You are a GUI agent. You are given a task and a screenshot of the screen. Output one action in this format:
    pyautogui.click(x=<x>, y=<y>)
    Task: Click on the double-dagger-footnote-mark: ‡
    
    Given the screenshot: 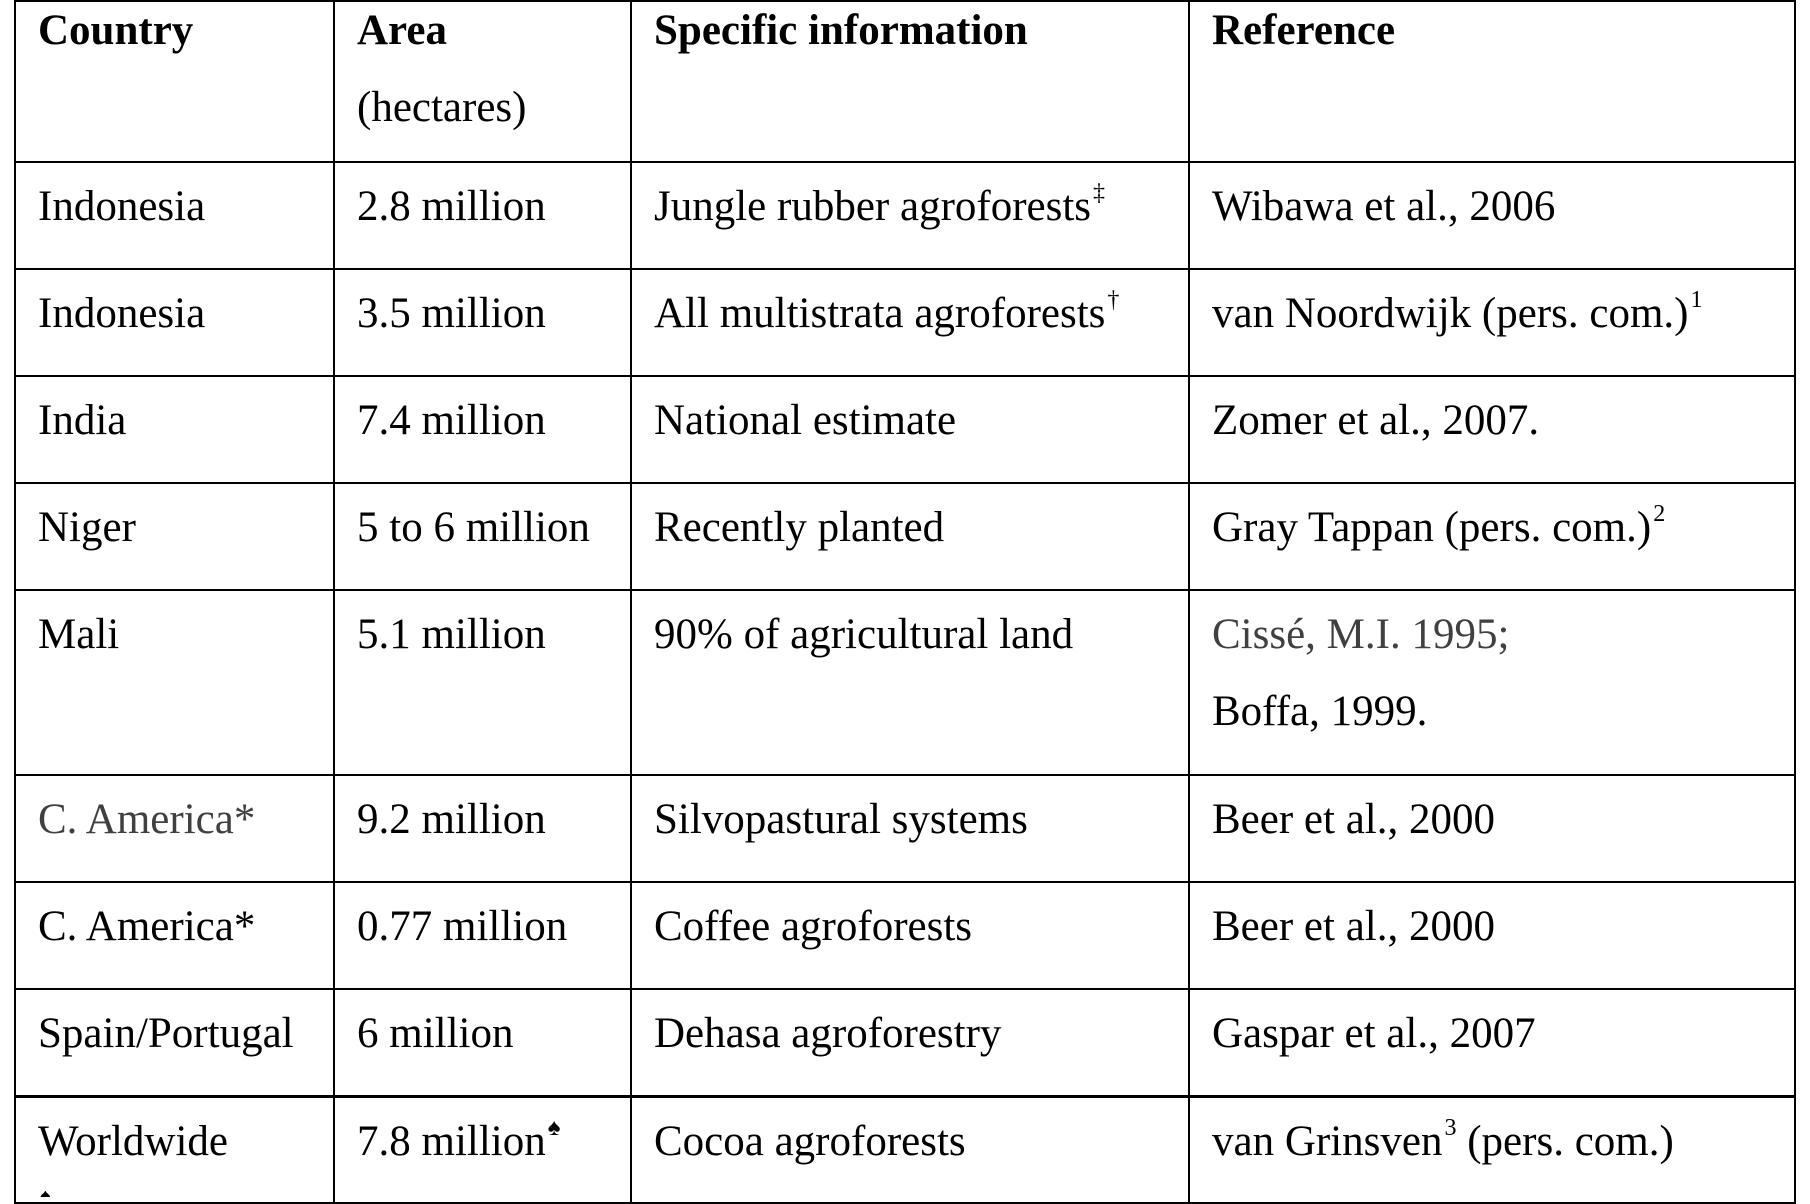 What is the action you would take?
    pyautogui.click(x=1099, y=193)
    